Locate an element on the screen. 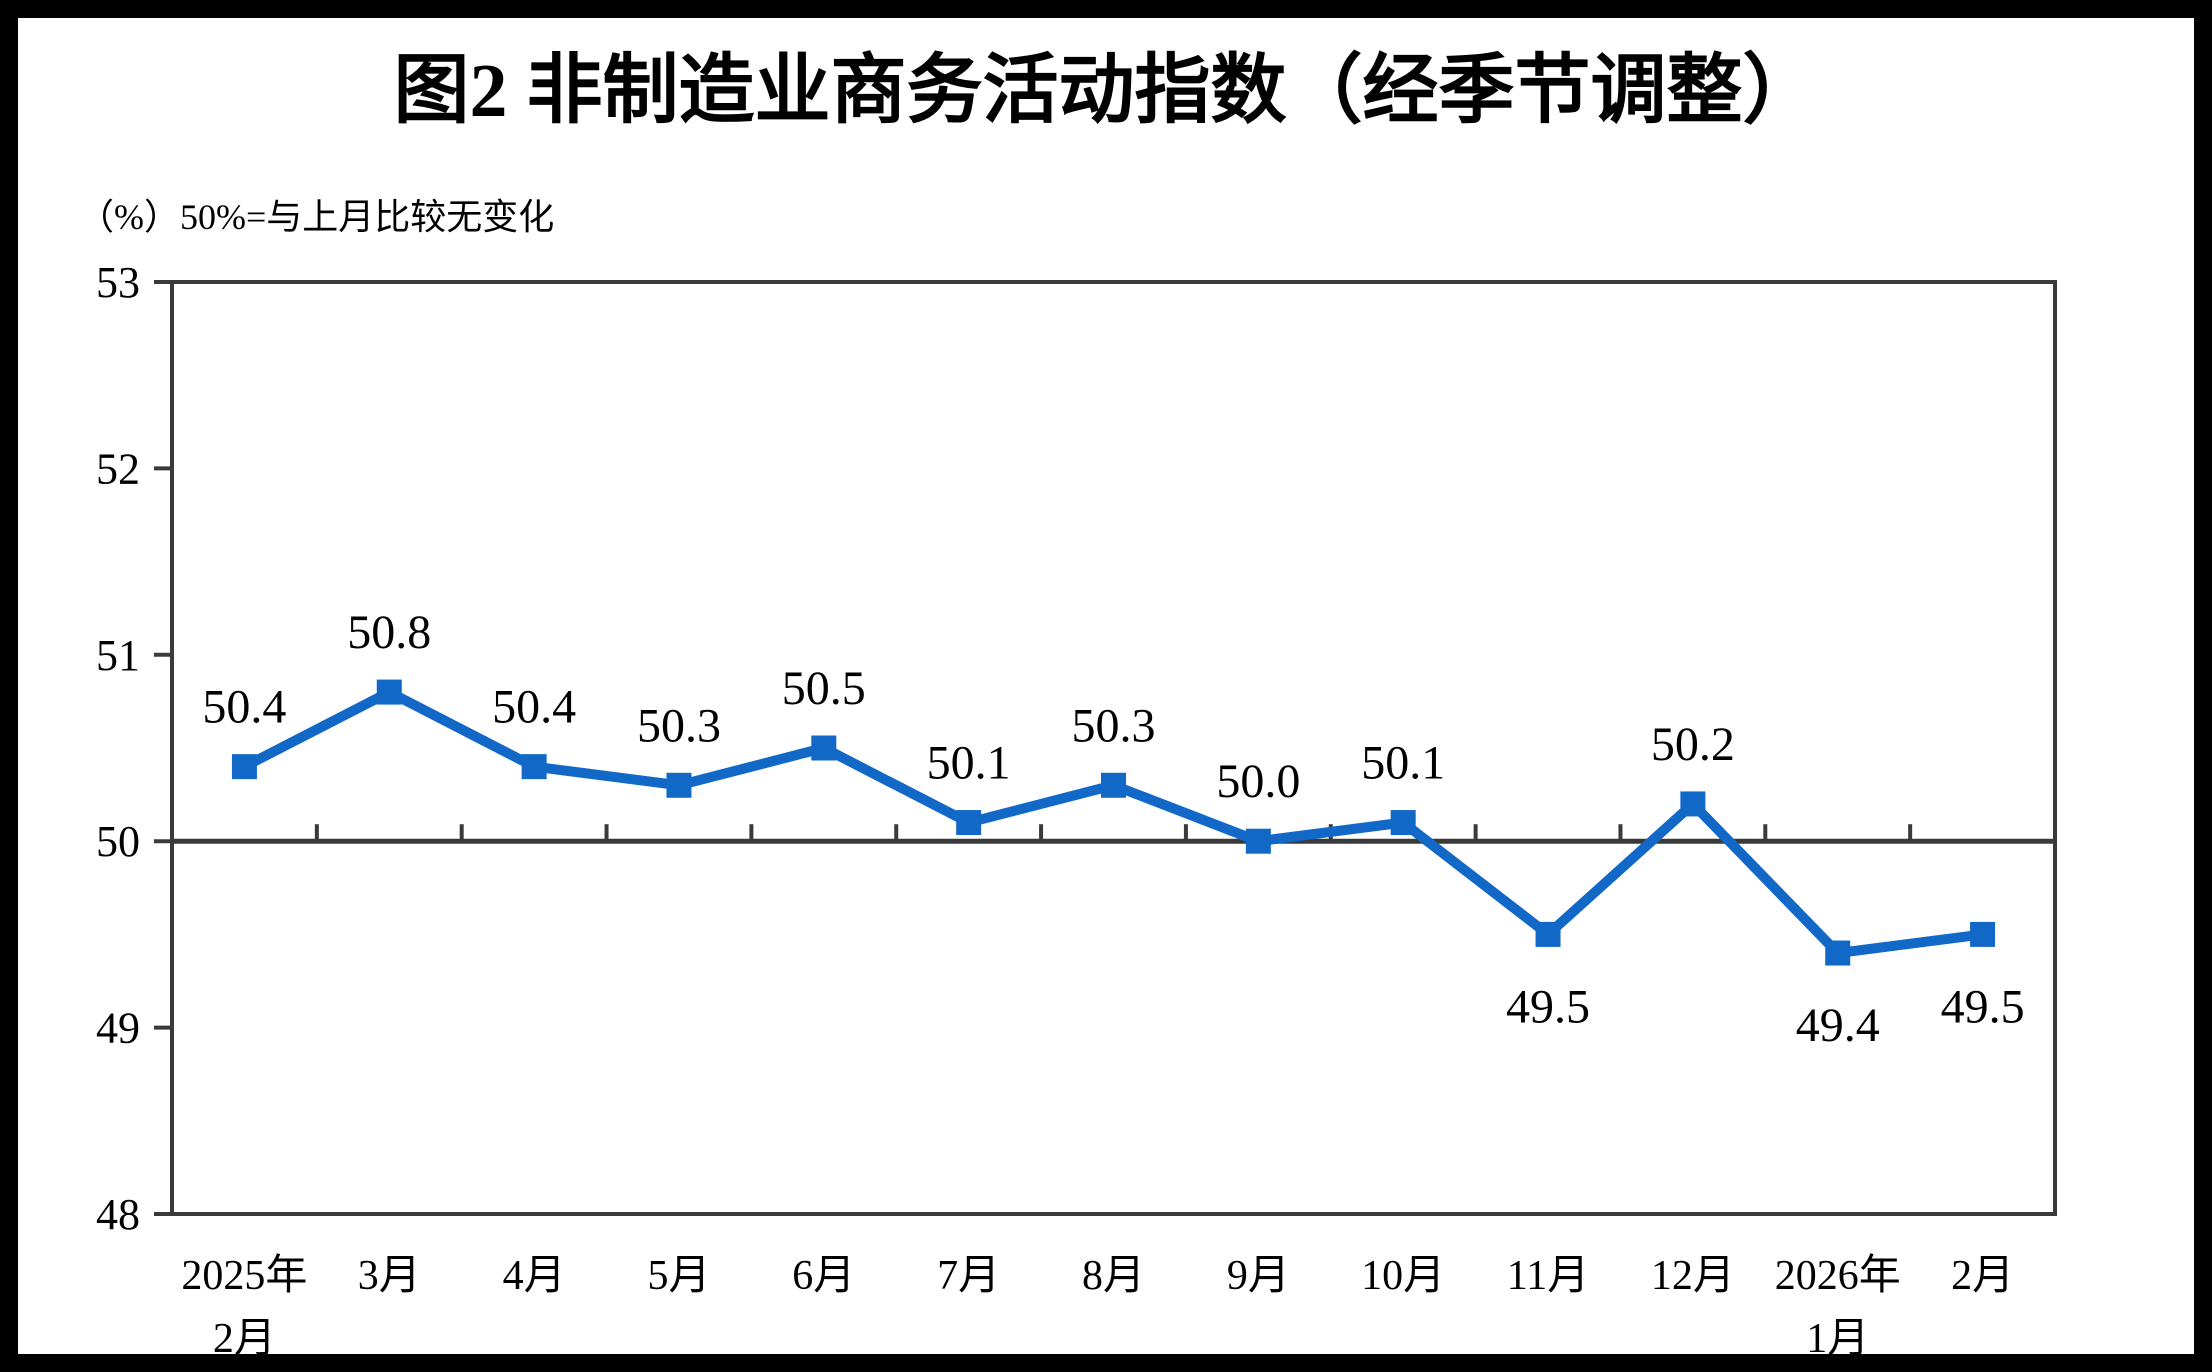 The height and width of the screenshot is (1372, 2212). x-axis-label: 3月 is located at coordinates (389, 1276).